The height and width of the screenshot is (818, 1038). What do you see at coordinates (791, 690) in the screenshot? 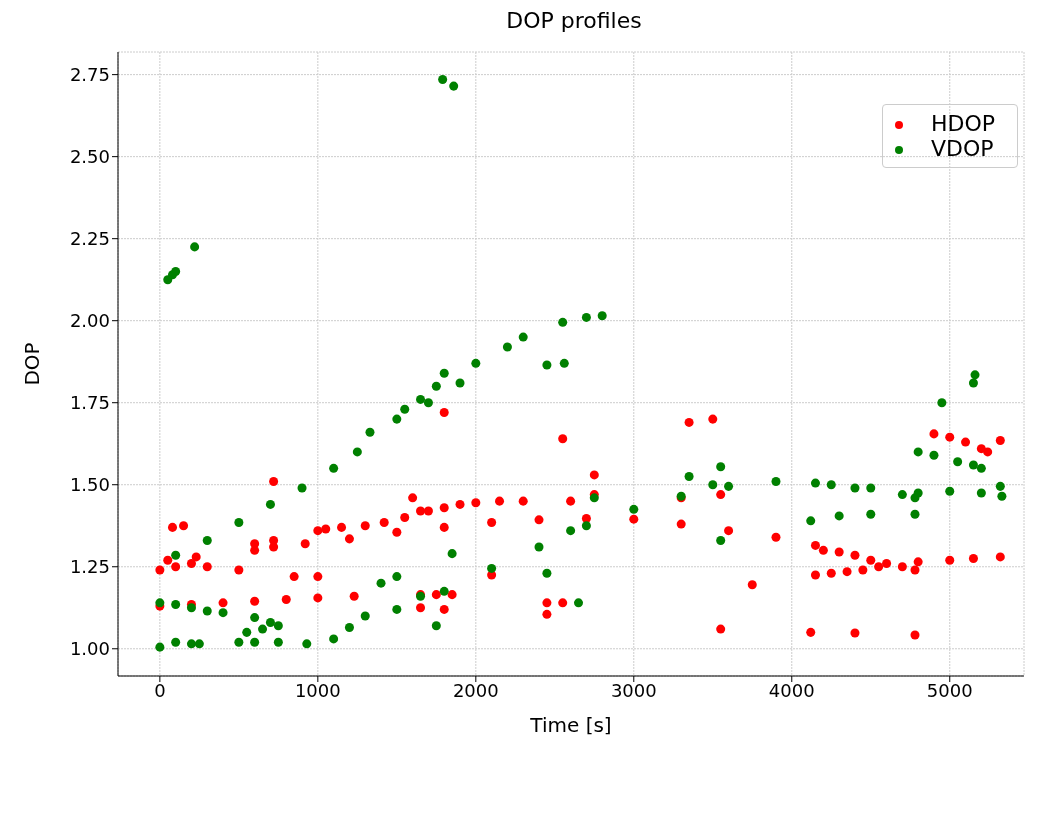
I see `x-tick-label: 4000` at bounding box center [791, 690].